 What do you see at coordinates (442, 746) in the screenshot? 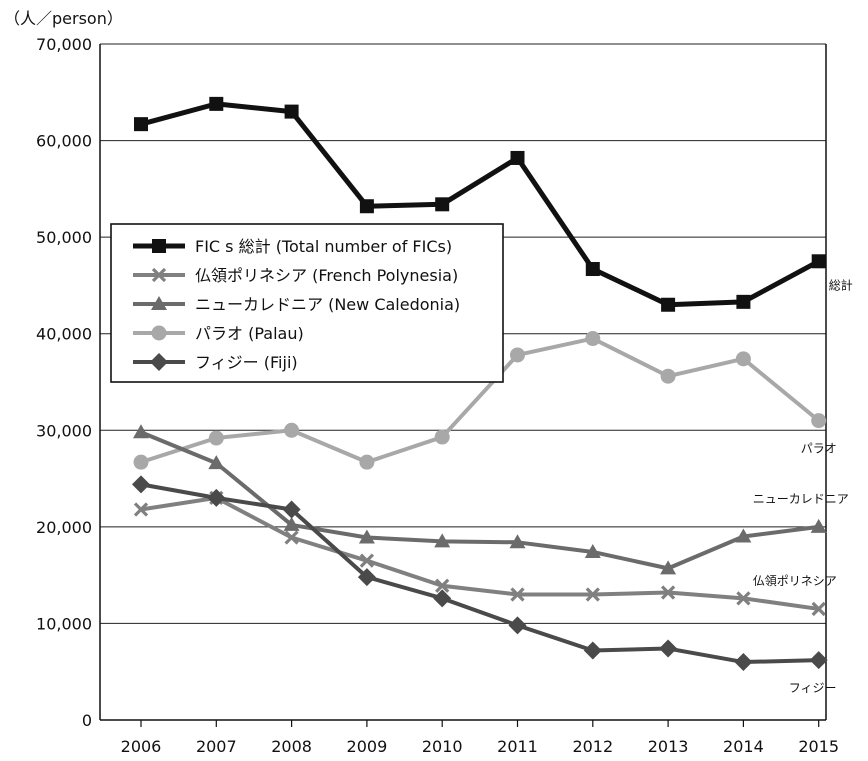
I see `x-tick-label: 2010` at bounding box center [442, 746].